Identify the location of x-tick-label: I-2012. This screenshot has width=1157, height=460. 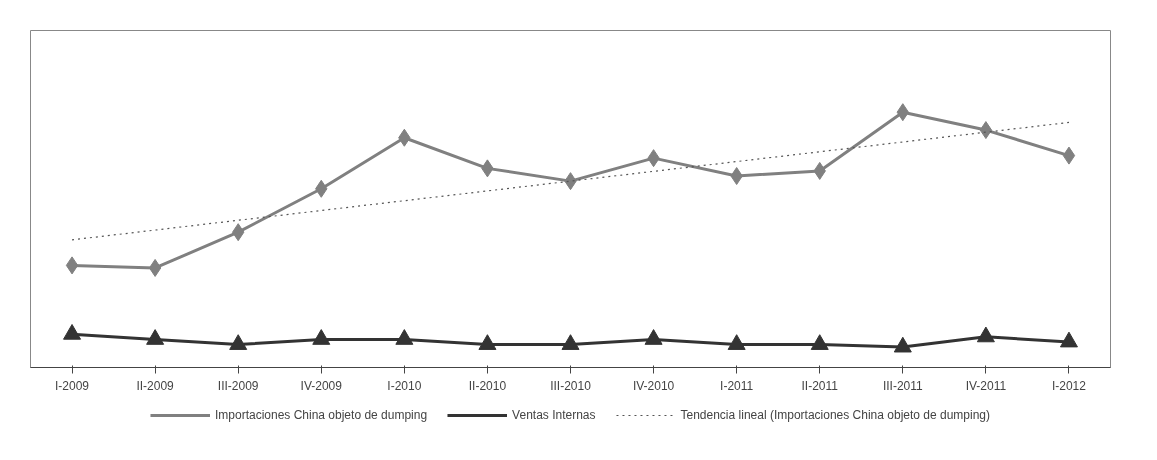
(1069, 385).